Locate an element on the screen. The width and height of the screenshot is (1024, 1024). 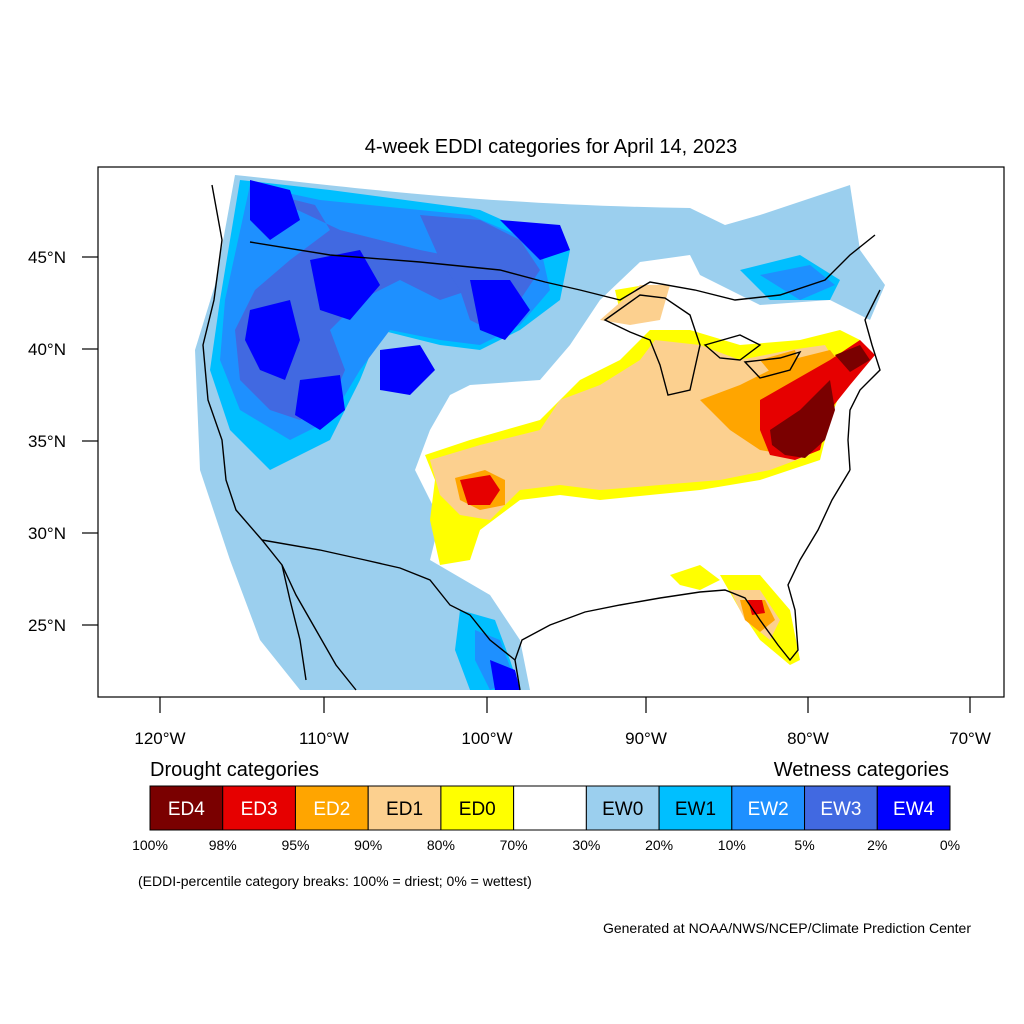
legend-swatch-ew1 is located at coordinates (695, 808).